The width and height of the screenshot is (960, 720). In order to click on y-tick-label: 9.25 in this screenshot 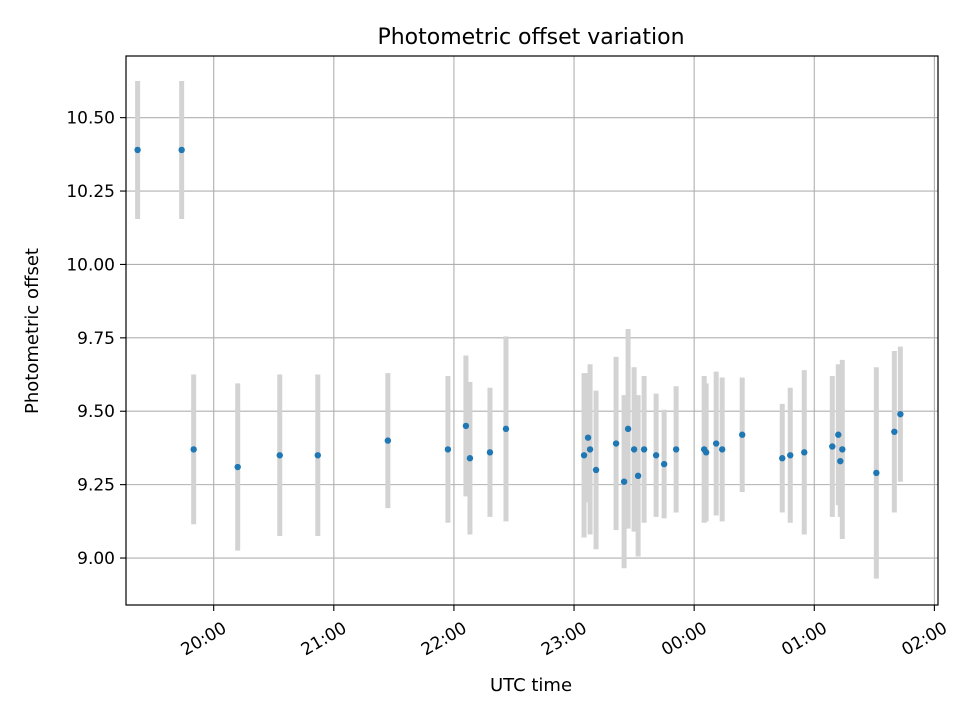, I will do `click(96, 486)`.